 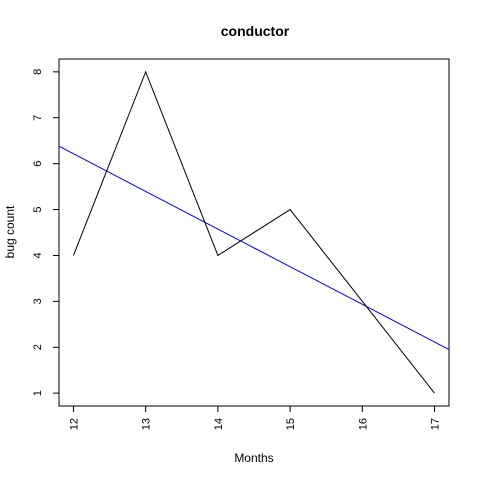 I want to click on y-tick-label: 7, so click(x=38, y=118).